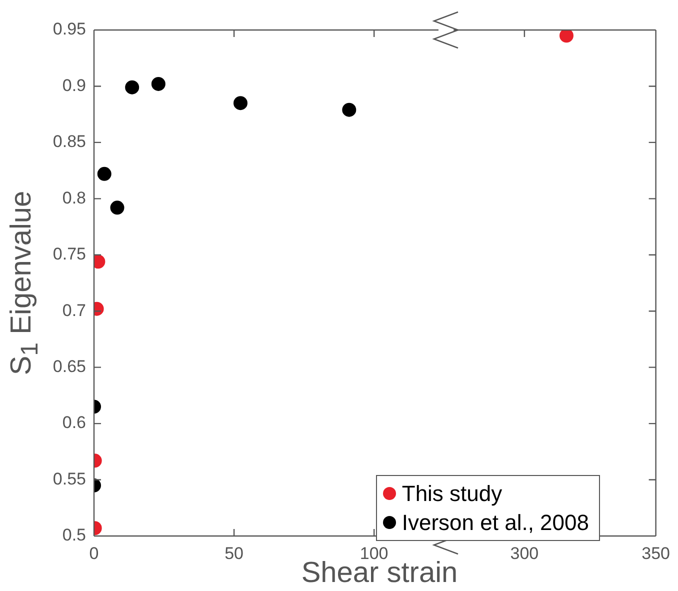 The width and height of the screenshot is (678, 591). What do you see at coordinates (74, 422) in the screenshot?
I see `y-tick-label: 0.6` at bounding box center [74, 422].